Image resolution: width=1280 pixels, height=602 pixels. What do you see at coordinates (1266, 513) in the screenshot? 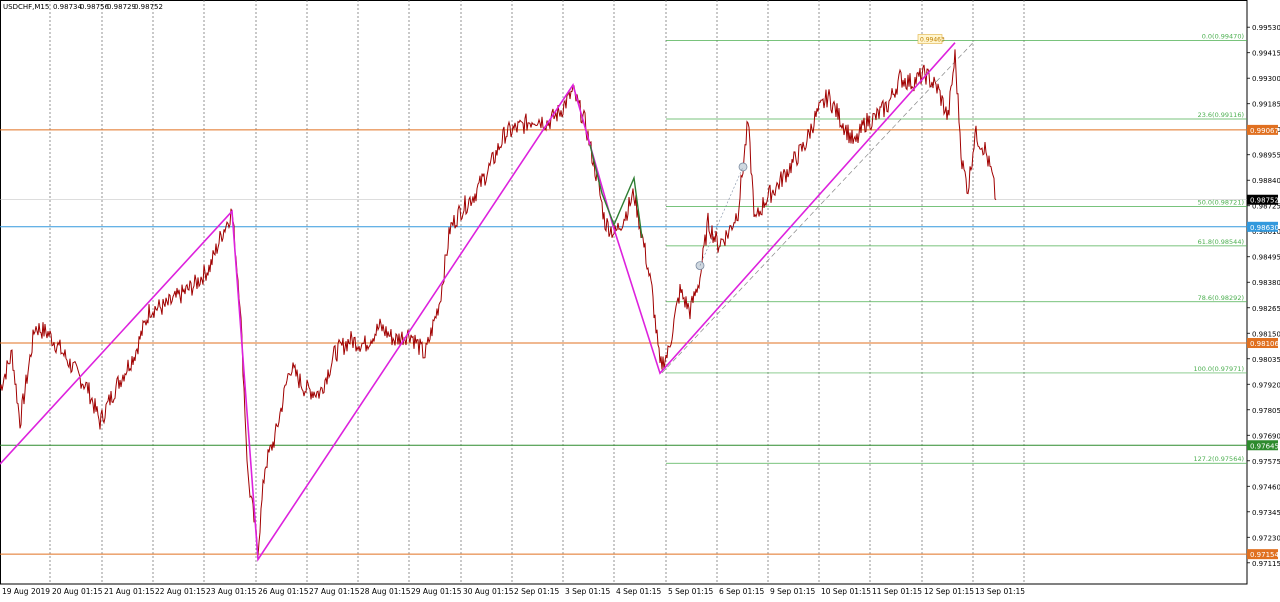
I see `price-tick-label: 0.97345` at bounding box center [1266, 513].